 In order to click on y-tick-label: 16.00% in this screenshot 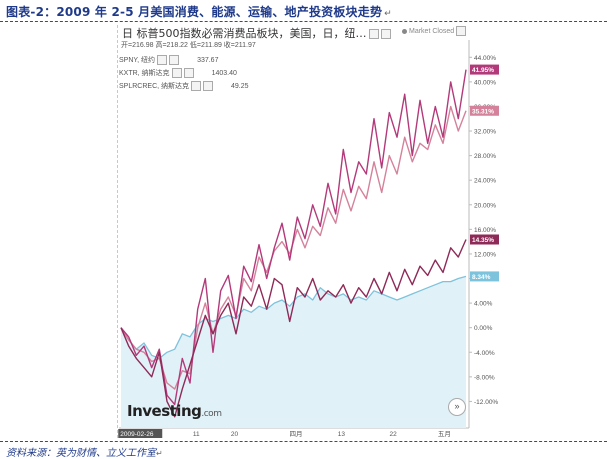, I will do `click(485, 230)`.